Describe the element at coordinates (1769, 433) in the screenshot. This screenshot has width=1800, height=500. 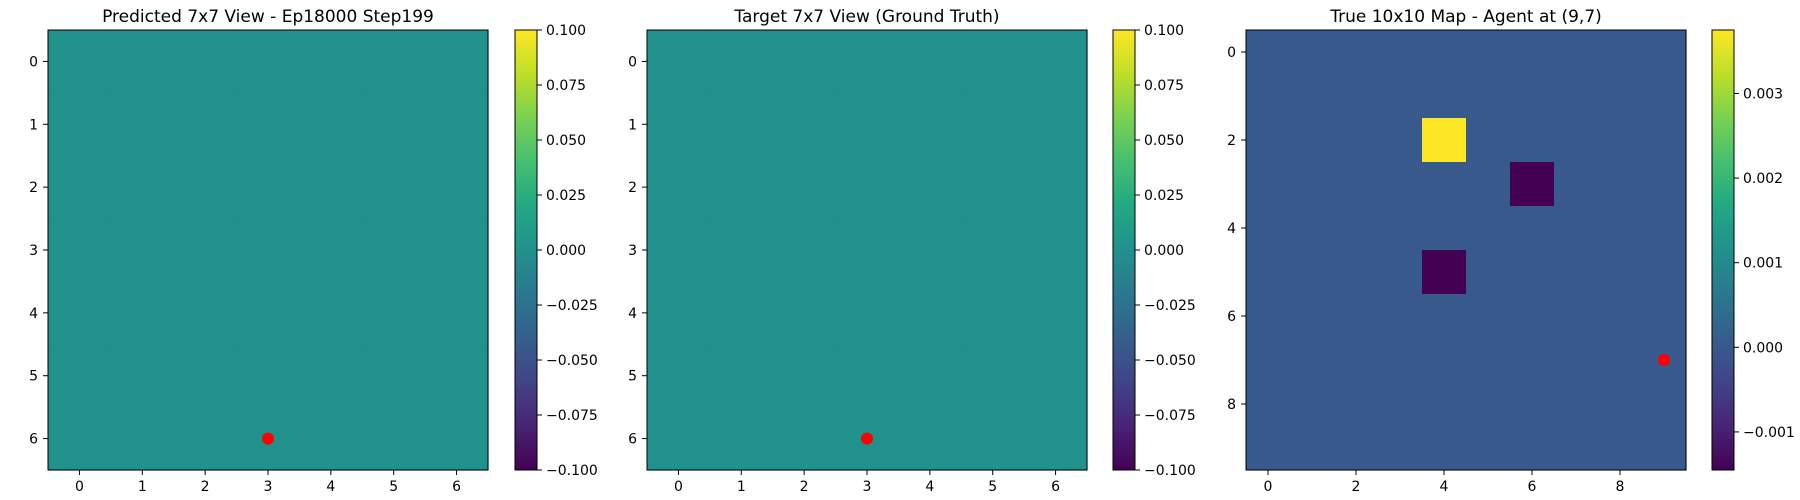
I see `colorbar-tick-label: −0.001` at that location.